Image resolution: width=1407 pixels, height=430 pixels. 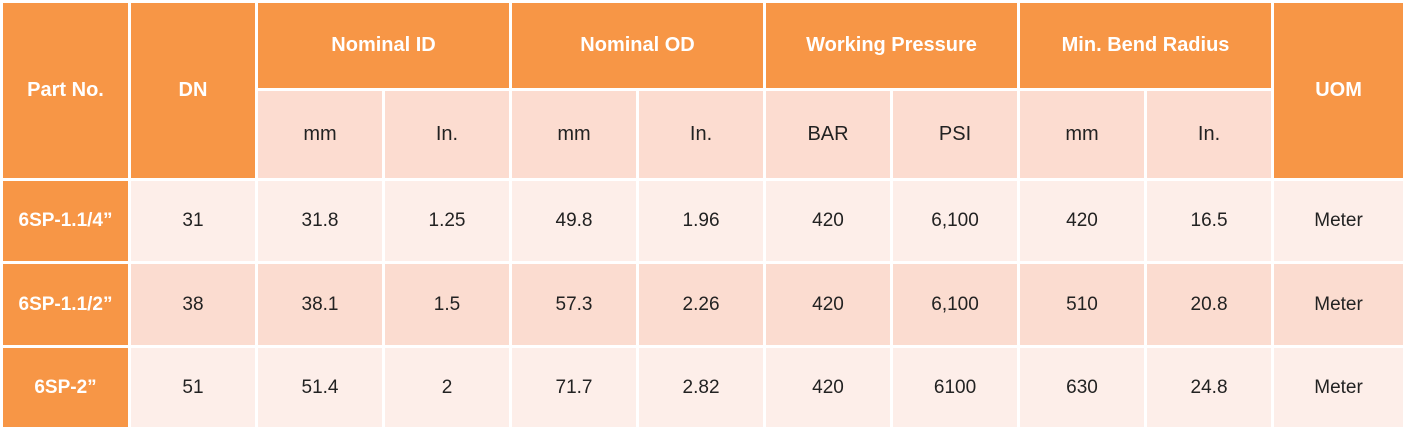 What do you see at coordinates (1209, 304) in the screenshot?
I see `bend-in-cell: 20.8` at bounding box center [1209, 304].